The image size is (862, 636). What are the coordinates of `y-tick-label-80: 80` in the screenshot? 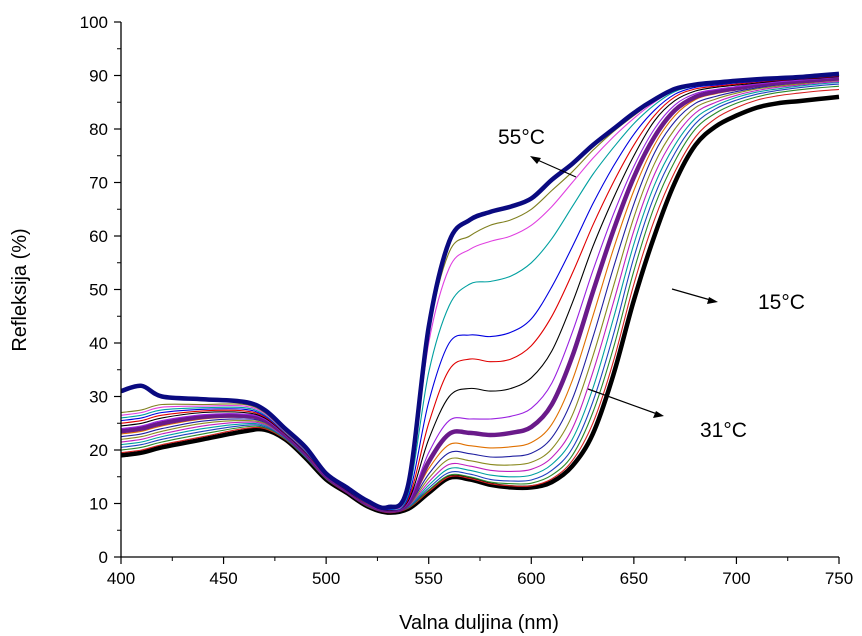 It's located at (98, 129).